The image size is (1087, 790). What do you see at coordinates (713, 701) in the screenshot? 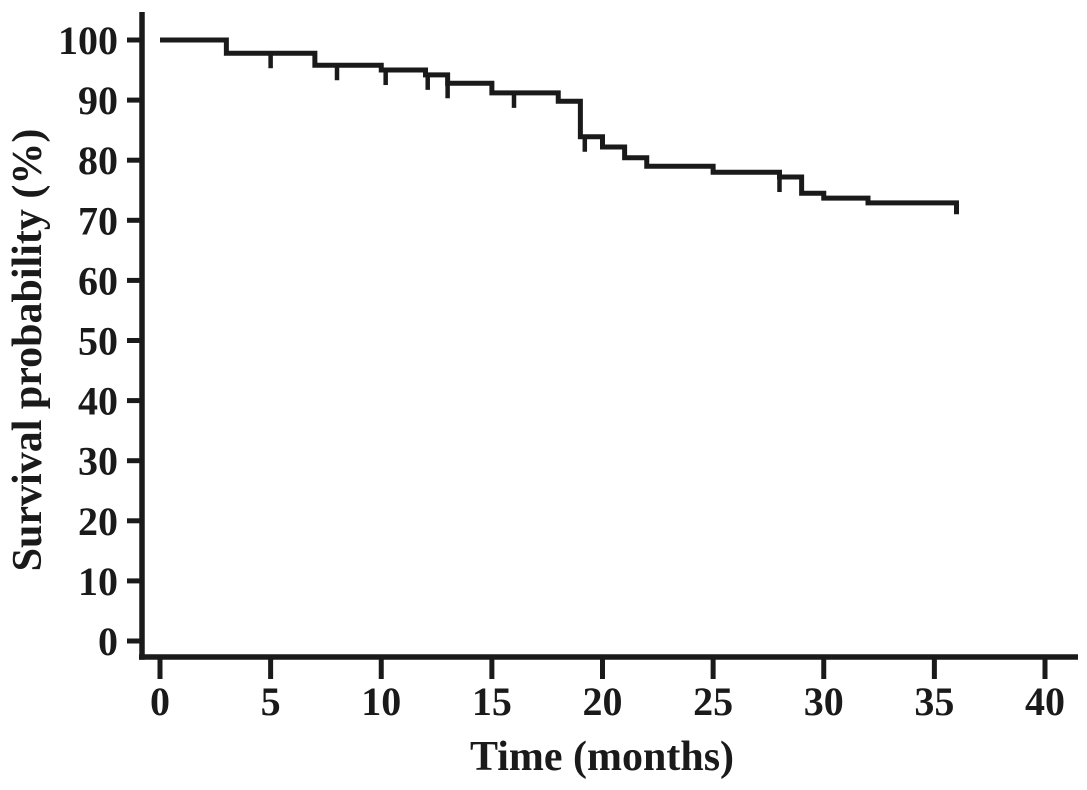
I see `x-tick-label: 25` at bounding box center [713, 701].